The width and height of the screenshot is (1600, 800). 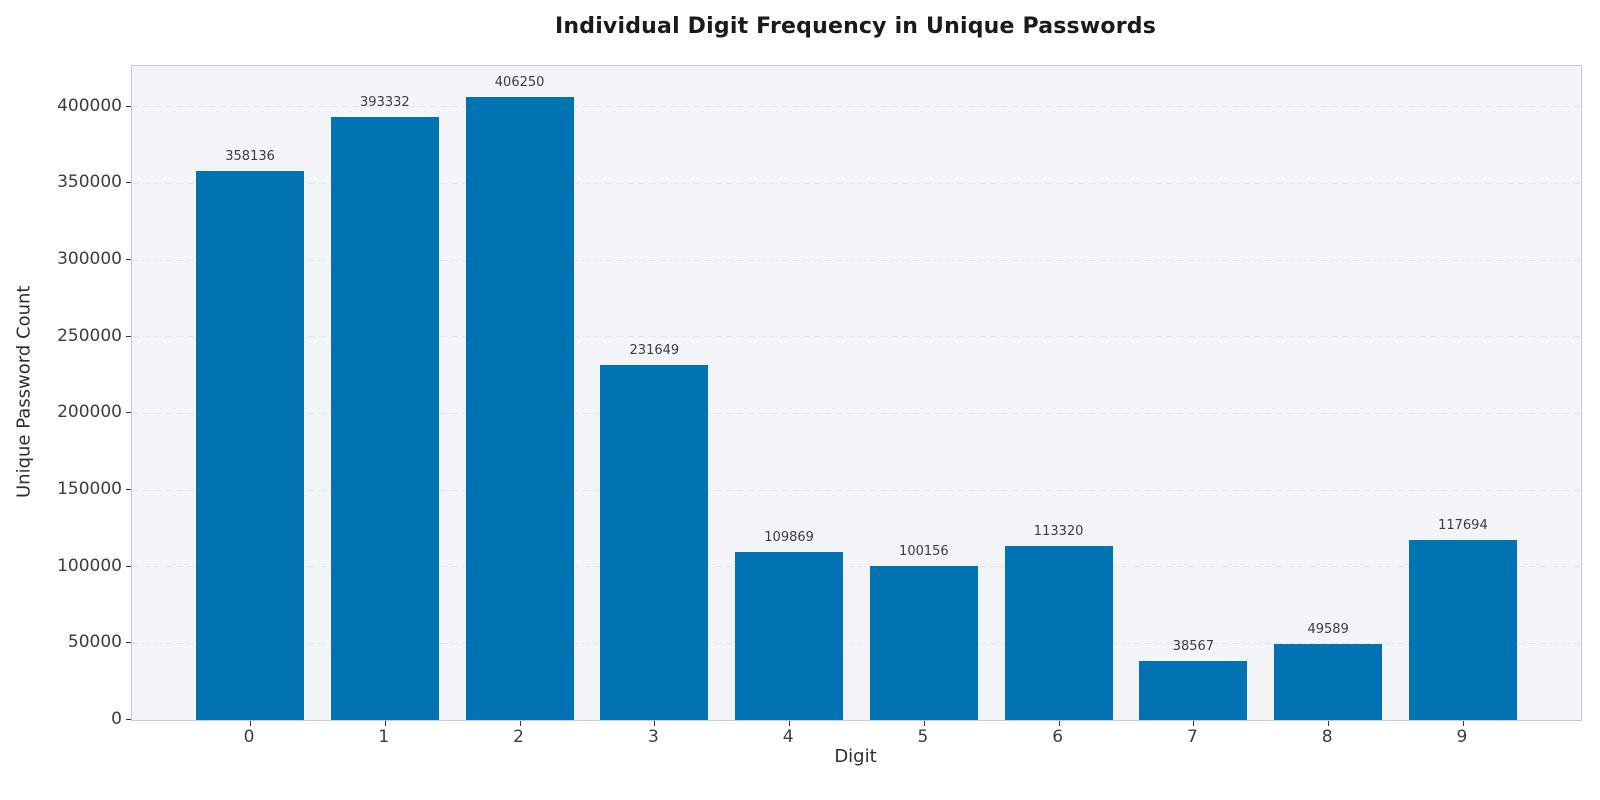 I want to click on y-tick-label: 50000, so click(x=94, y=642).